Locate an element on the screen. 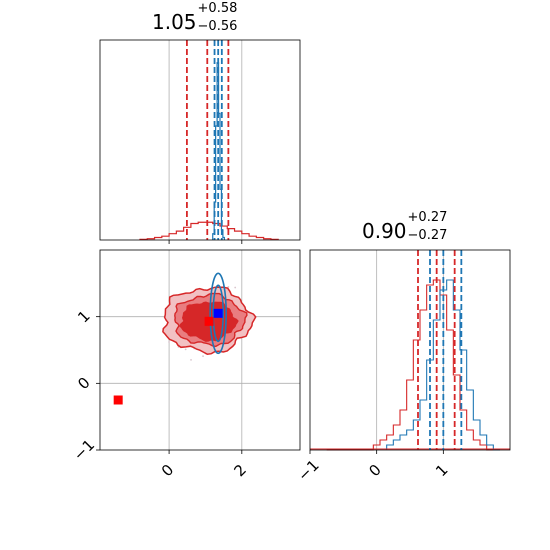 This screenshot has height=550, width=550. y-tick-label: 1 is located at coordinates (83, 316).